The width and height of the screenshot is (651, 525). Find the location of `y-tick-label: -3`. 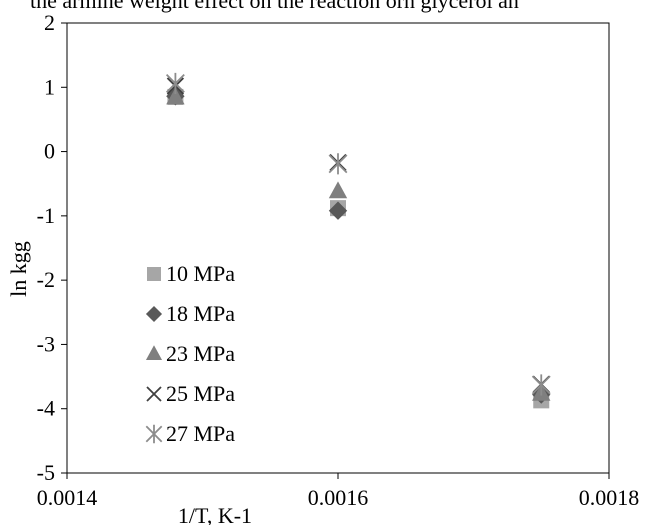

y-tick-label: -3 is located at coordinates (46, 343).